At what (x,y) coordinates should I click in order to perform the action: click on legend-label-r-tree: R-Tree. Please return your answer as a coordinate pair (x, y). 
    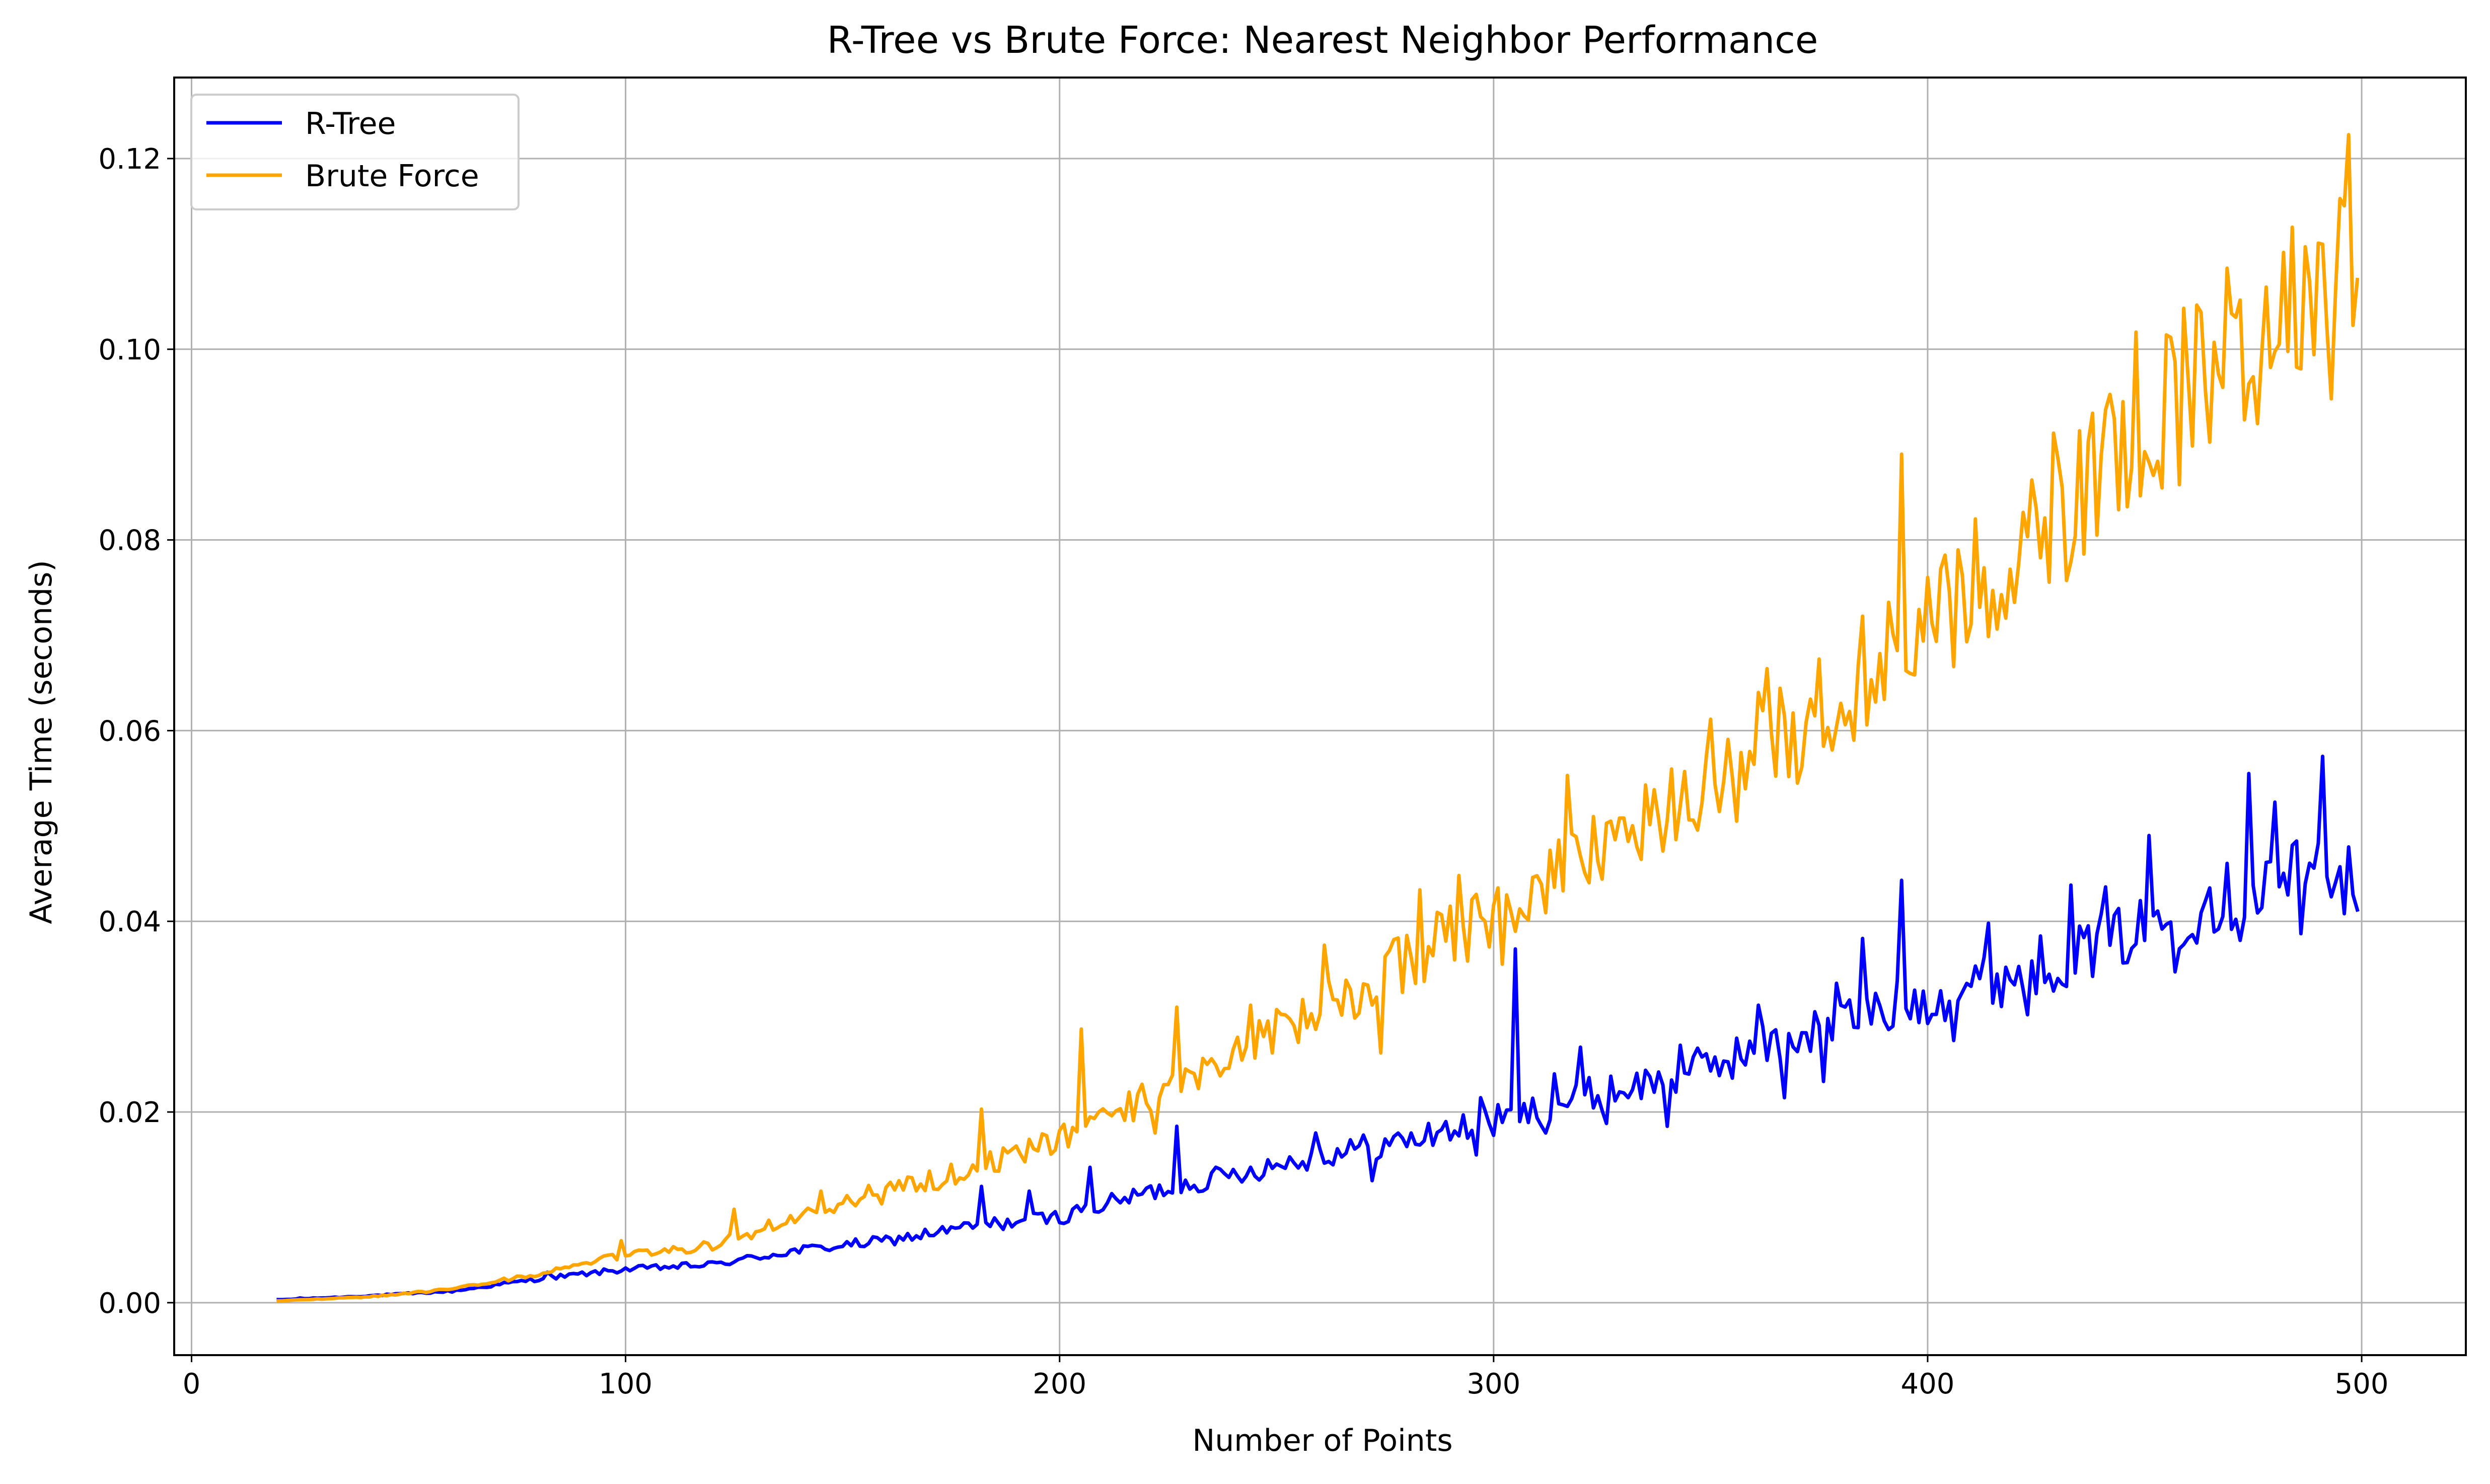
    Looking at the image, I should click on (350, 124).